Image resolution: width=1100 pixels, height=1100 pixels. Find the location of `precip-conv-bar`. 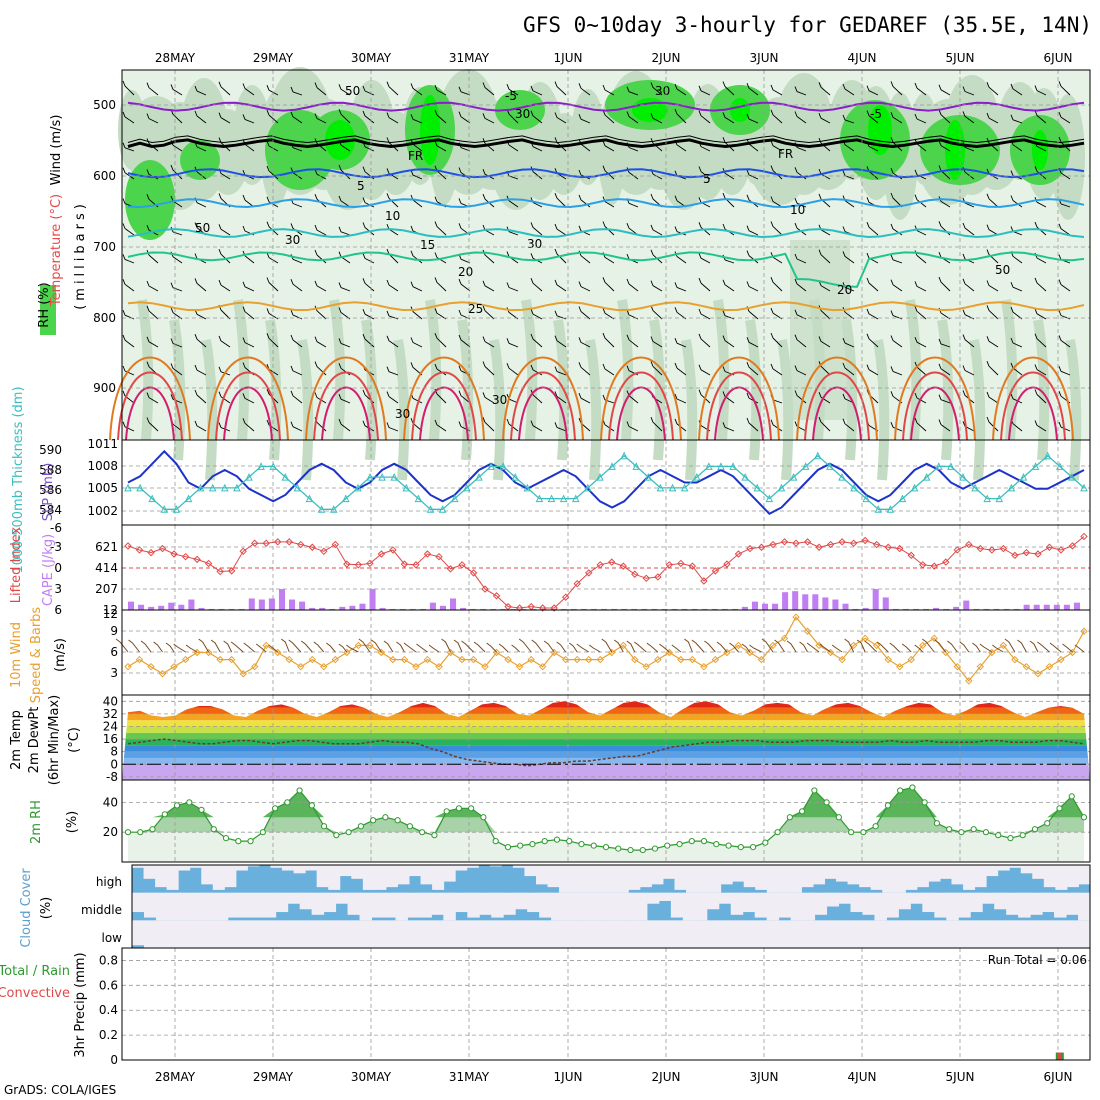

precip-conv-bar is located at coordinates (1059, 1056).